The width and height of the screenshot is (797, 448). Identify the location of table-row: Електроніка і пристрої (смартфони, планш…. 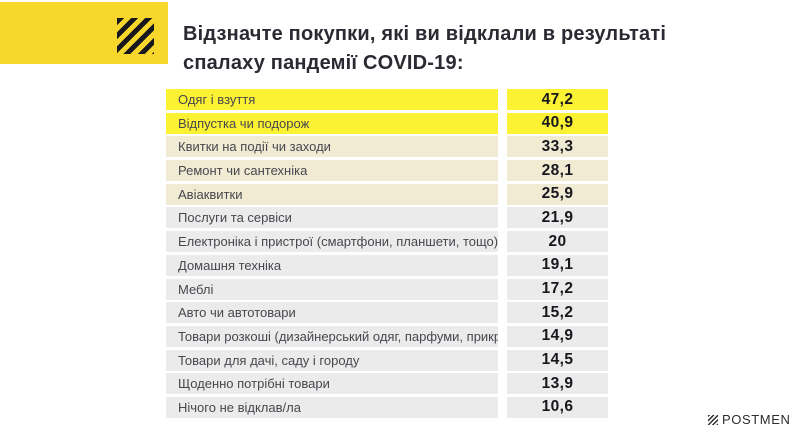
(387, 242).